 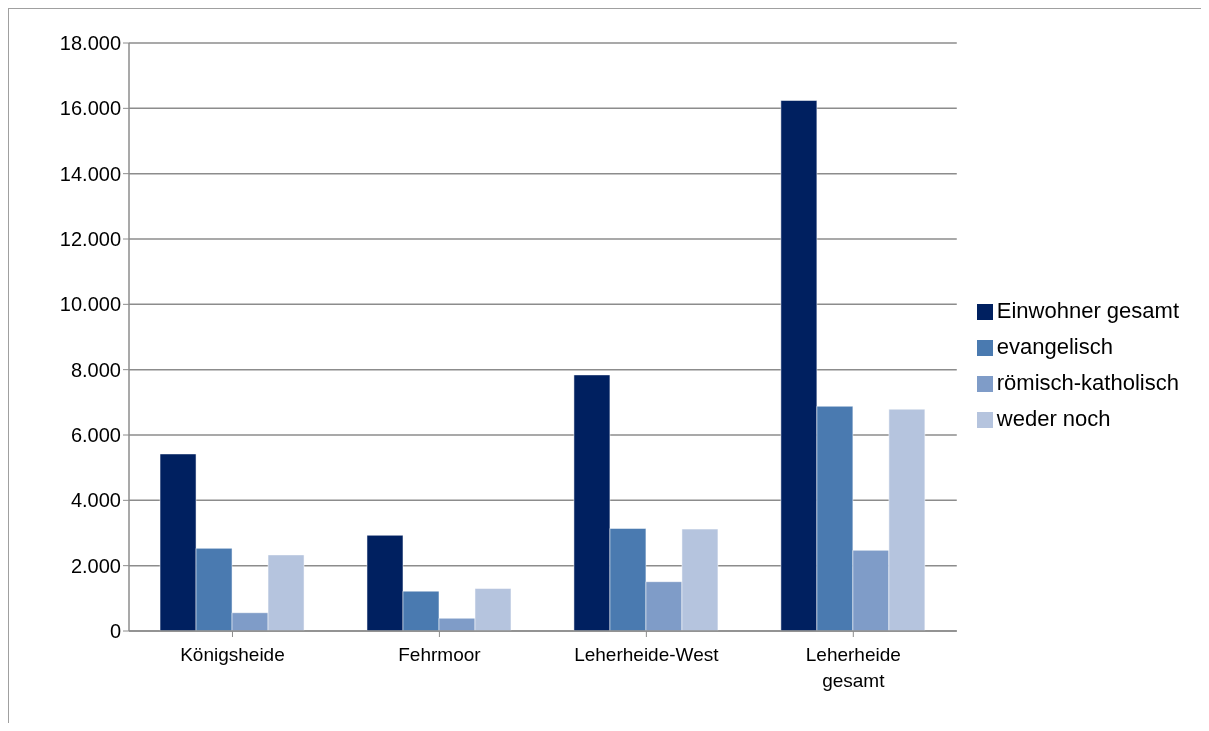 I want to click on y-tick-label: 12.000, so click(x=90, y=239).